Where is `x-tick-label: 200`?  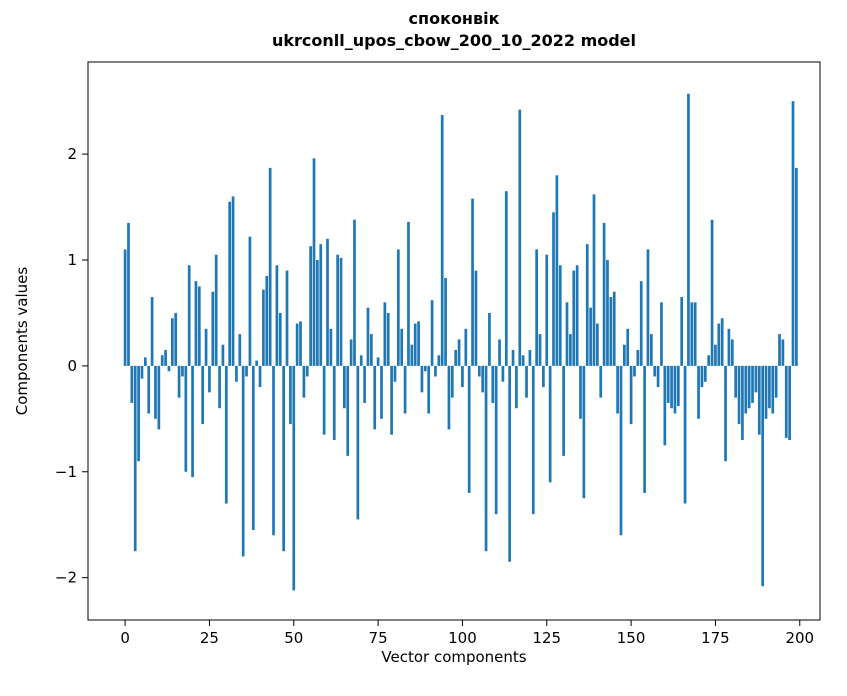 x-tick-label: 200 is located at coordinates (799, 638).